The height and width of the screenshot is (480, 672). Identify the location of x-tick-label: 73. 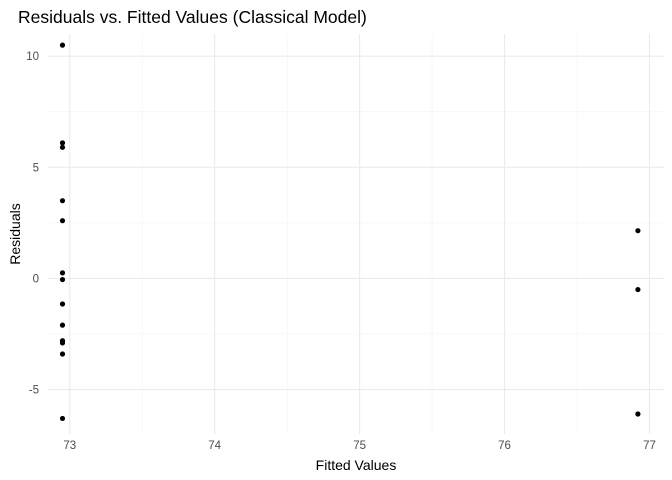
(69, 446).